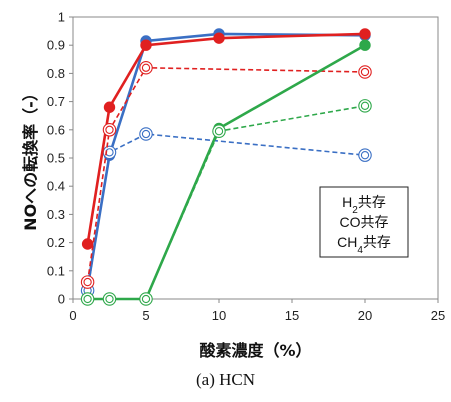 Image resolution: width=451 pixels, height=402 pixels. I want to click on y-axis-title: NOへの転換率（-）, so click(30, 158).